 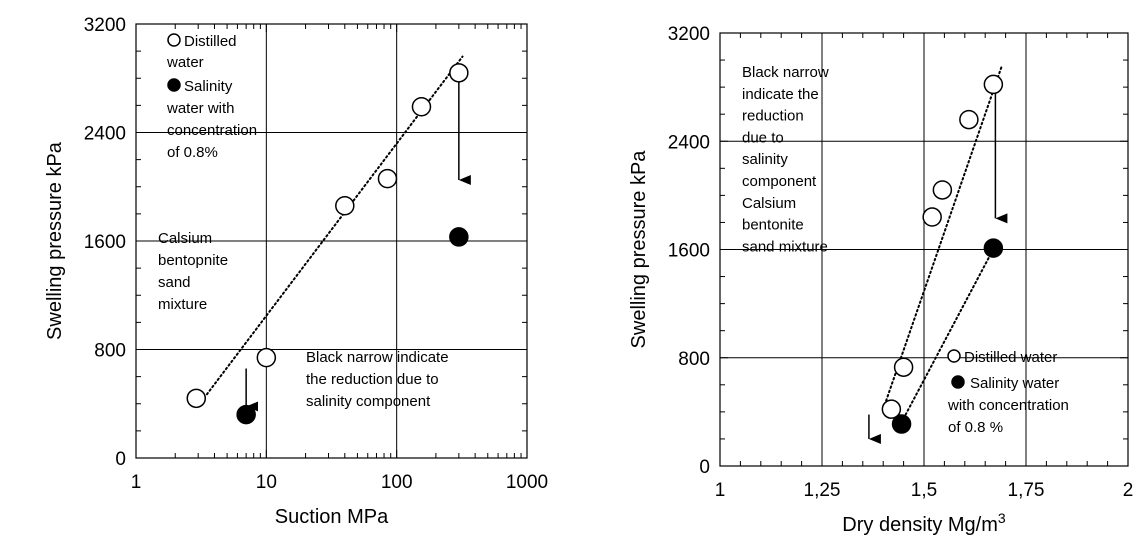 What do you see at coordinates (266, 482) in the screenshot?
I see `x-tick-label: 10` at bounding box center [266, 482].